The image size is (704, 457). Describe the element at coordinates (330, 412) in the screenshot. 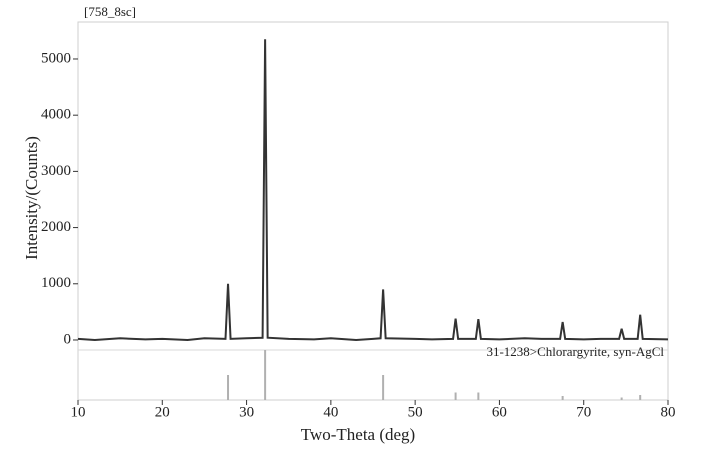

I see `x-tick-label: 40` at that location.